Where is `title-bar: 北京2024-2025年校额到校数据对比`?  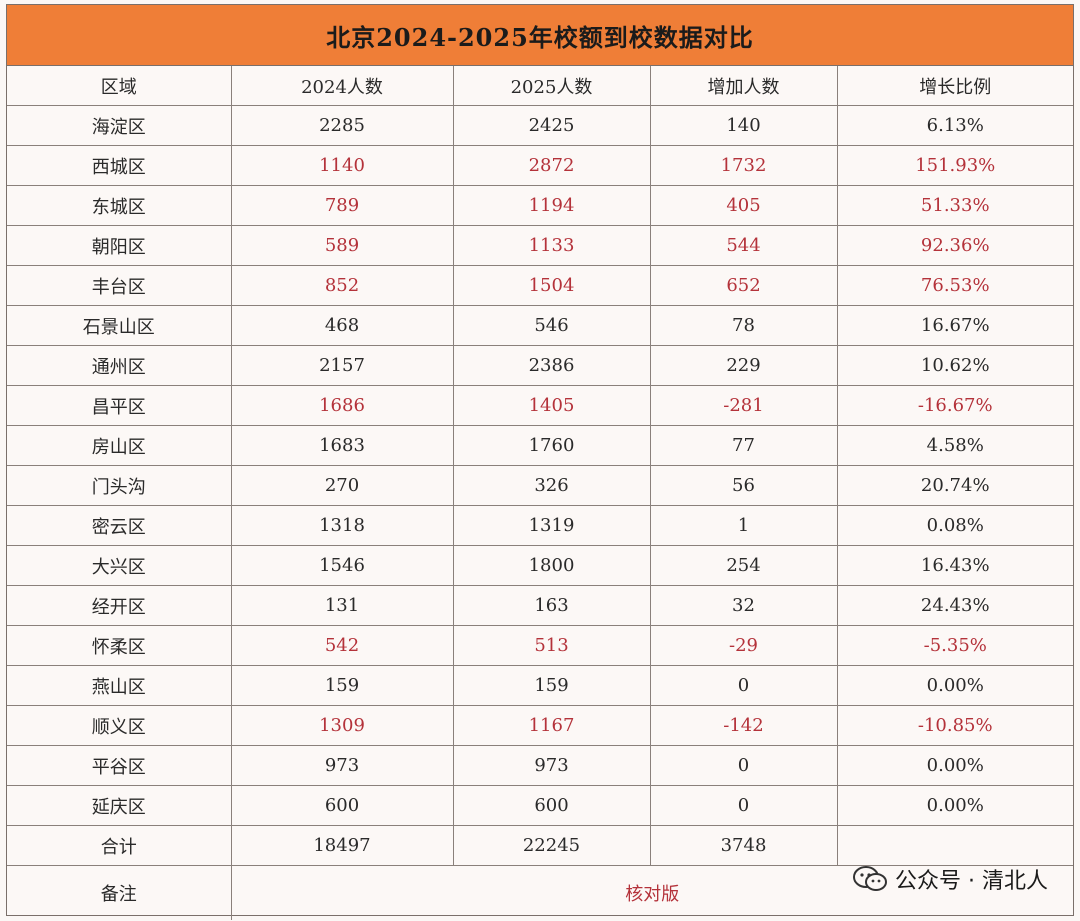
title-bar: 北京2024-2025年校额到校数据对比 is located at coordinates (540, 35).